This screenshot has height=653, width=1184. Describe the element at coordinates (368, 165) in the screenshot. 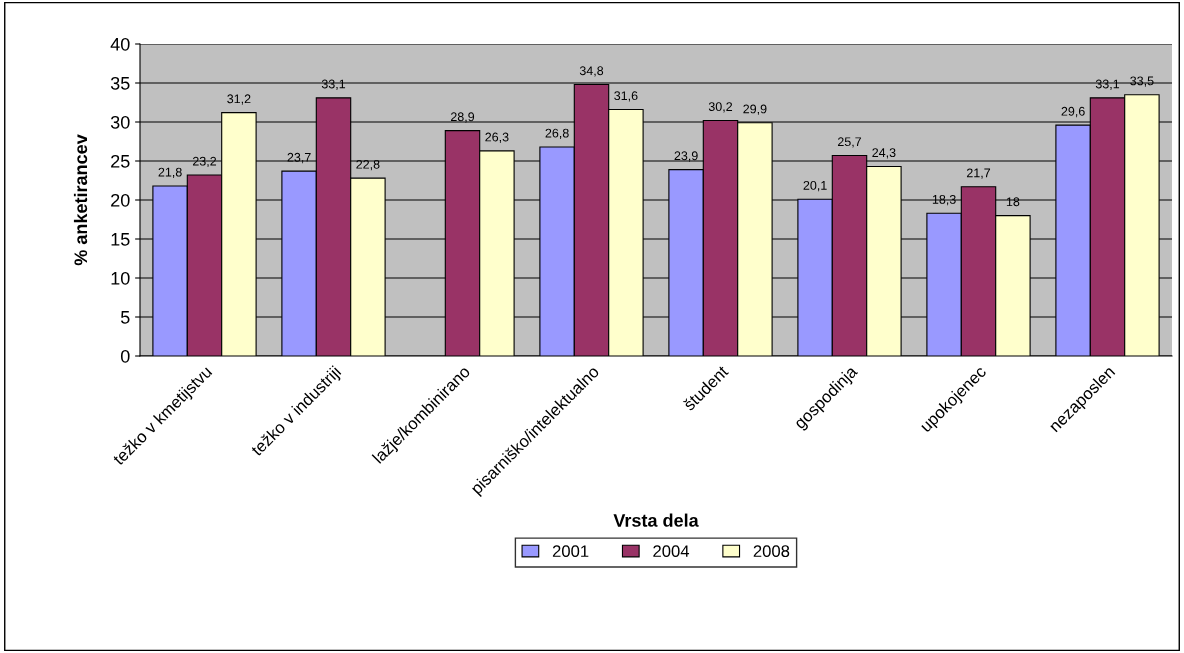

I see `data-label: 22,8` at that location.